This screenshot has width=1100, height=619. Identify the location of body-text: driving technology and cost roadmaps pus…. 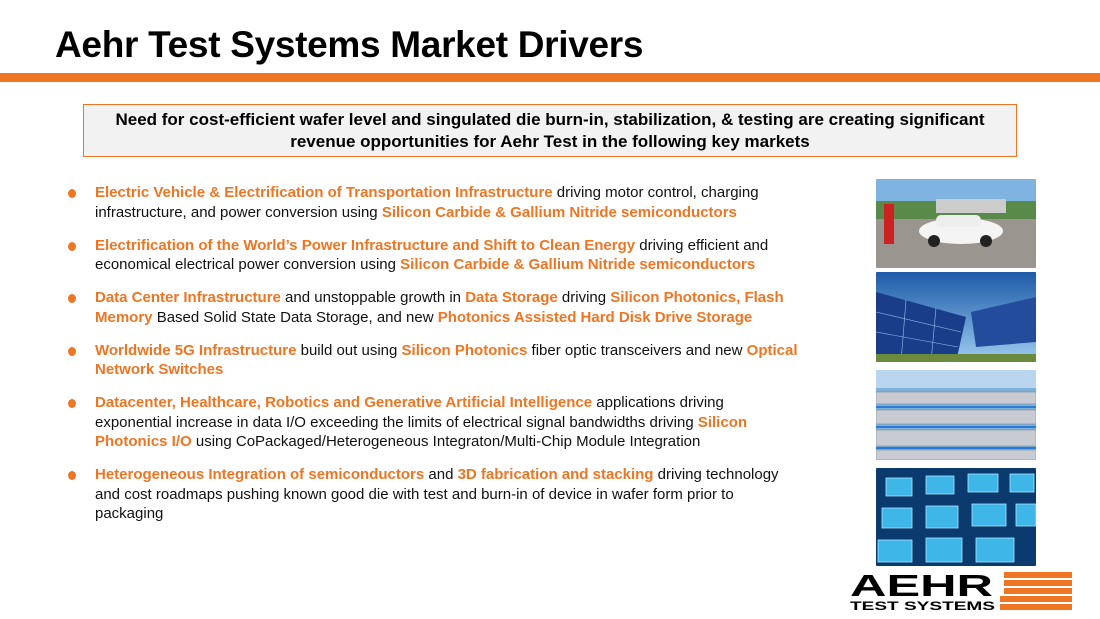
(437, 494).